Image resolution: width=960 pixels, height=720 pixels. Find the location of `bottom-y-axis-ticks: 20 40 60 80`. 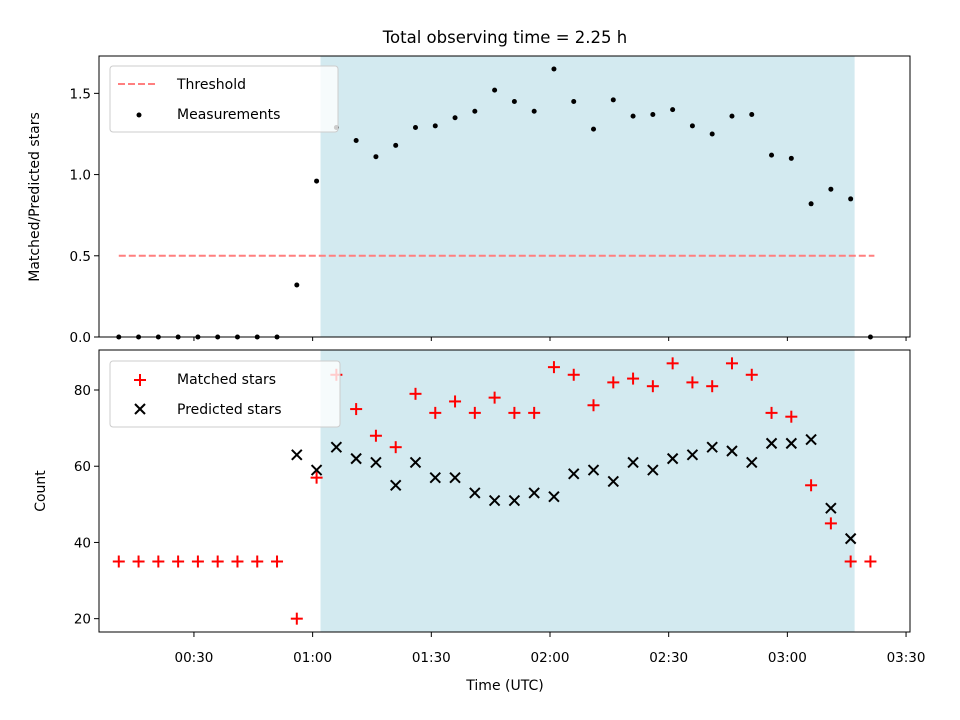

bottom-y-axis-ticks: 20 40 60 80 is located at coordinates (86, 505).